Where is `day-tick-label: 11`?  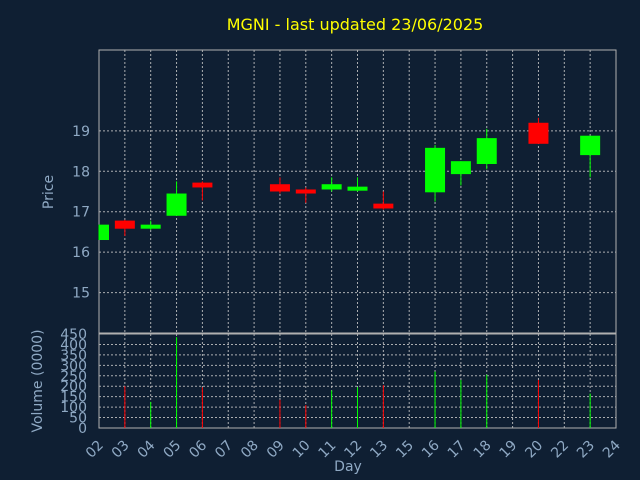 day-tick-label: 11 is located at coordinates (328, 450).